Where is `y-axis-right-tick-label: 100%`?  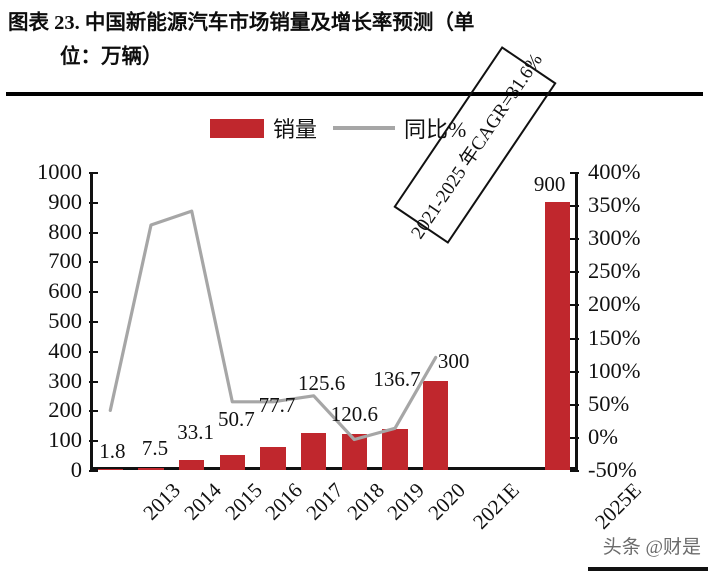 y-axis-right-tick-label: 100% is located at coordinates (614, 370).